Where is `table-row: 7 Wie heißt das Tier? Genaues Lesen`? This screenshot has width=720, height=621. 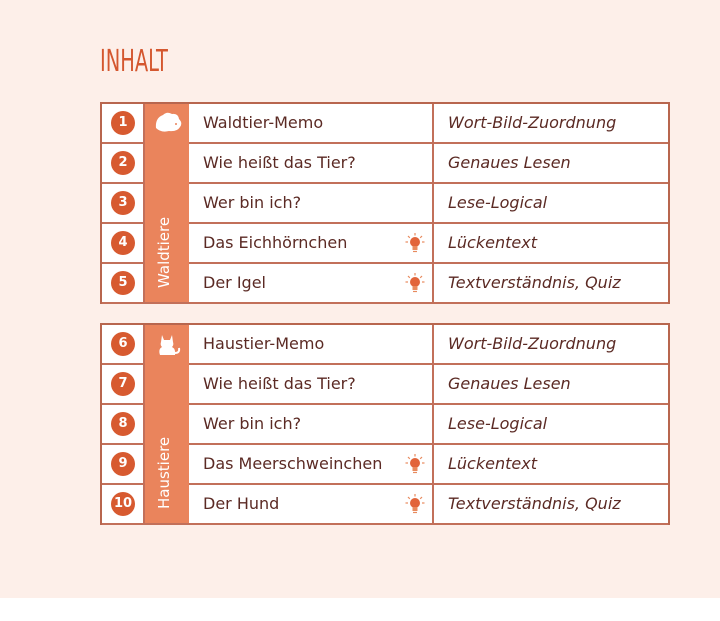 table-row: 7 Wie heißt das Tier? Genaues Lesen is located at coordinates (385, 385).